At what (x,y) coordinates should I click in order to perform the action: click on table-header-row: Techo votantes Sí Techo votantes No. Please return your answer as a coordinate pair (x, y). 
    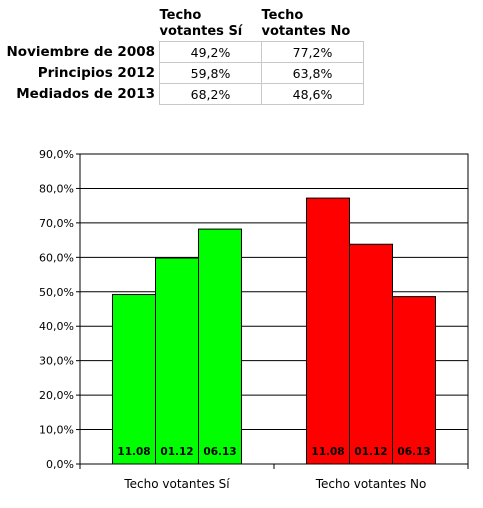
    Looking at the image, I should click on (182, 25).